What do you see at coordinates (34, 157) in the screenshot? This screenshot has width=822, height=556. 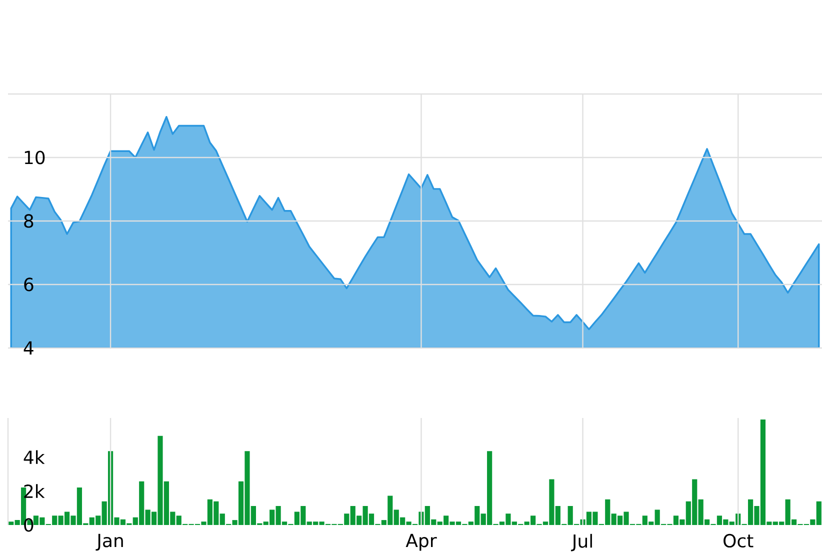 I see `y-tick-label: 10` at bounding box center [34, 157].